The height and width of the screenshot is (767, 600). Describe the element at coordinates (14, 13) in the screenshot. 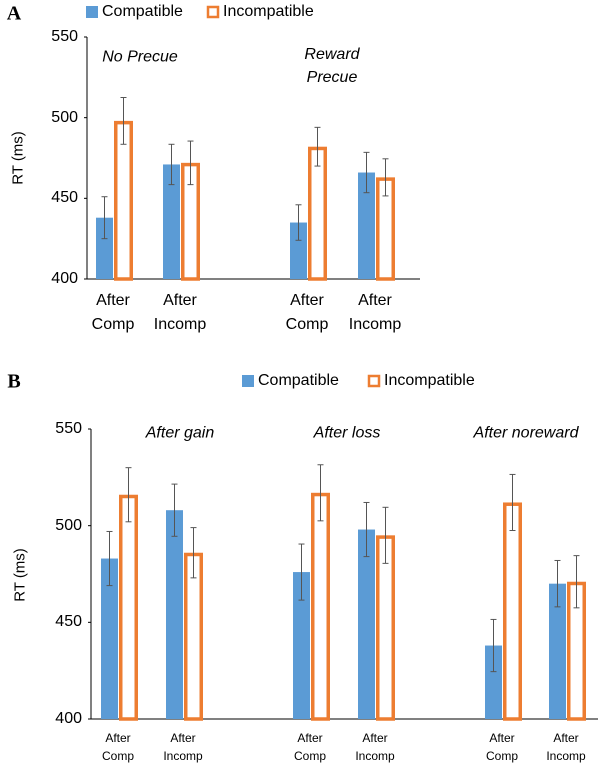

I see `panel-label: A` at that location.